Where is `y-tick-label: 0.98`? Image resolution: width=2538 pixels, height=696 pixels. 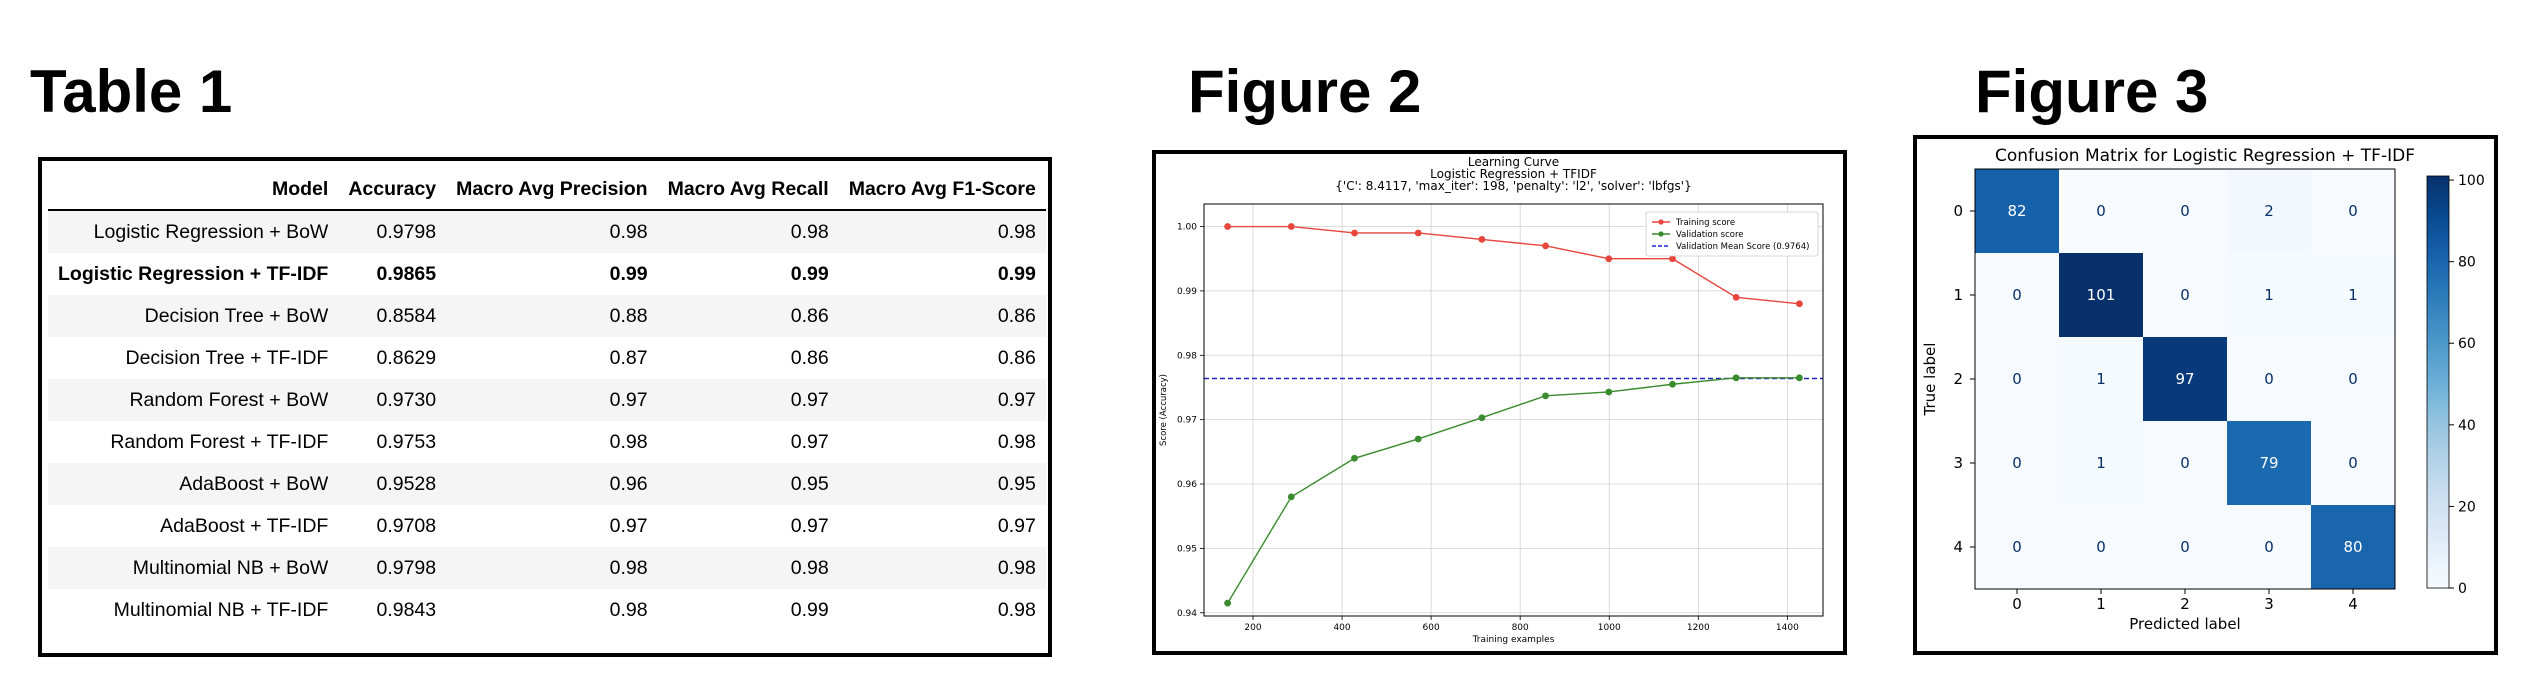
y-tick-label: 0.98 is located at coordinates (1187, 356).